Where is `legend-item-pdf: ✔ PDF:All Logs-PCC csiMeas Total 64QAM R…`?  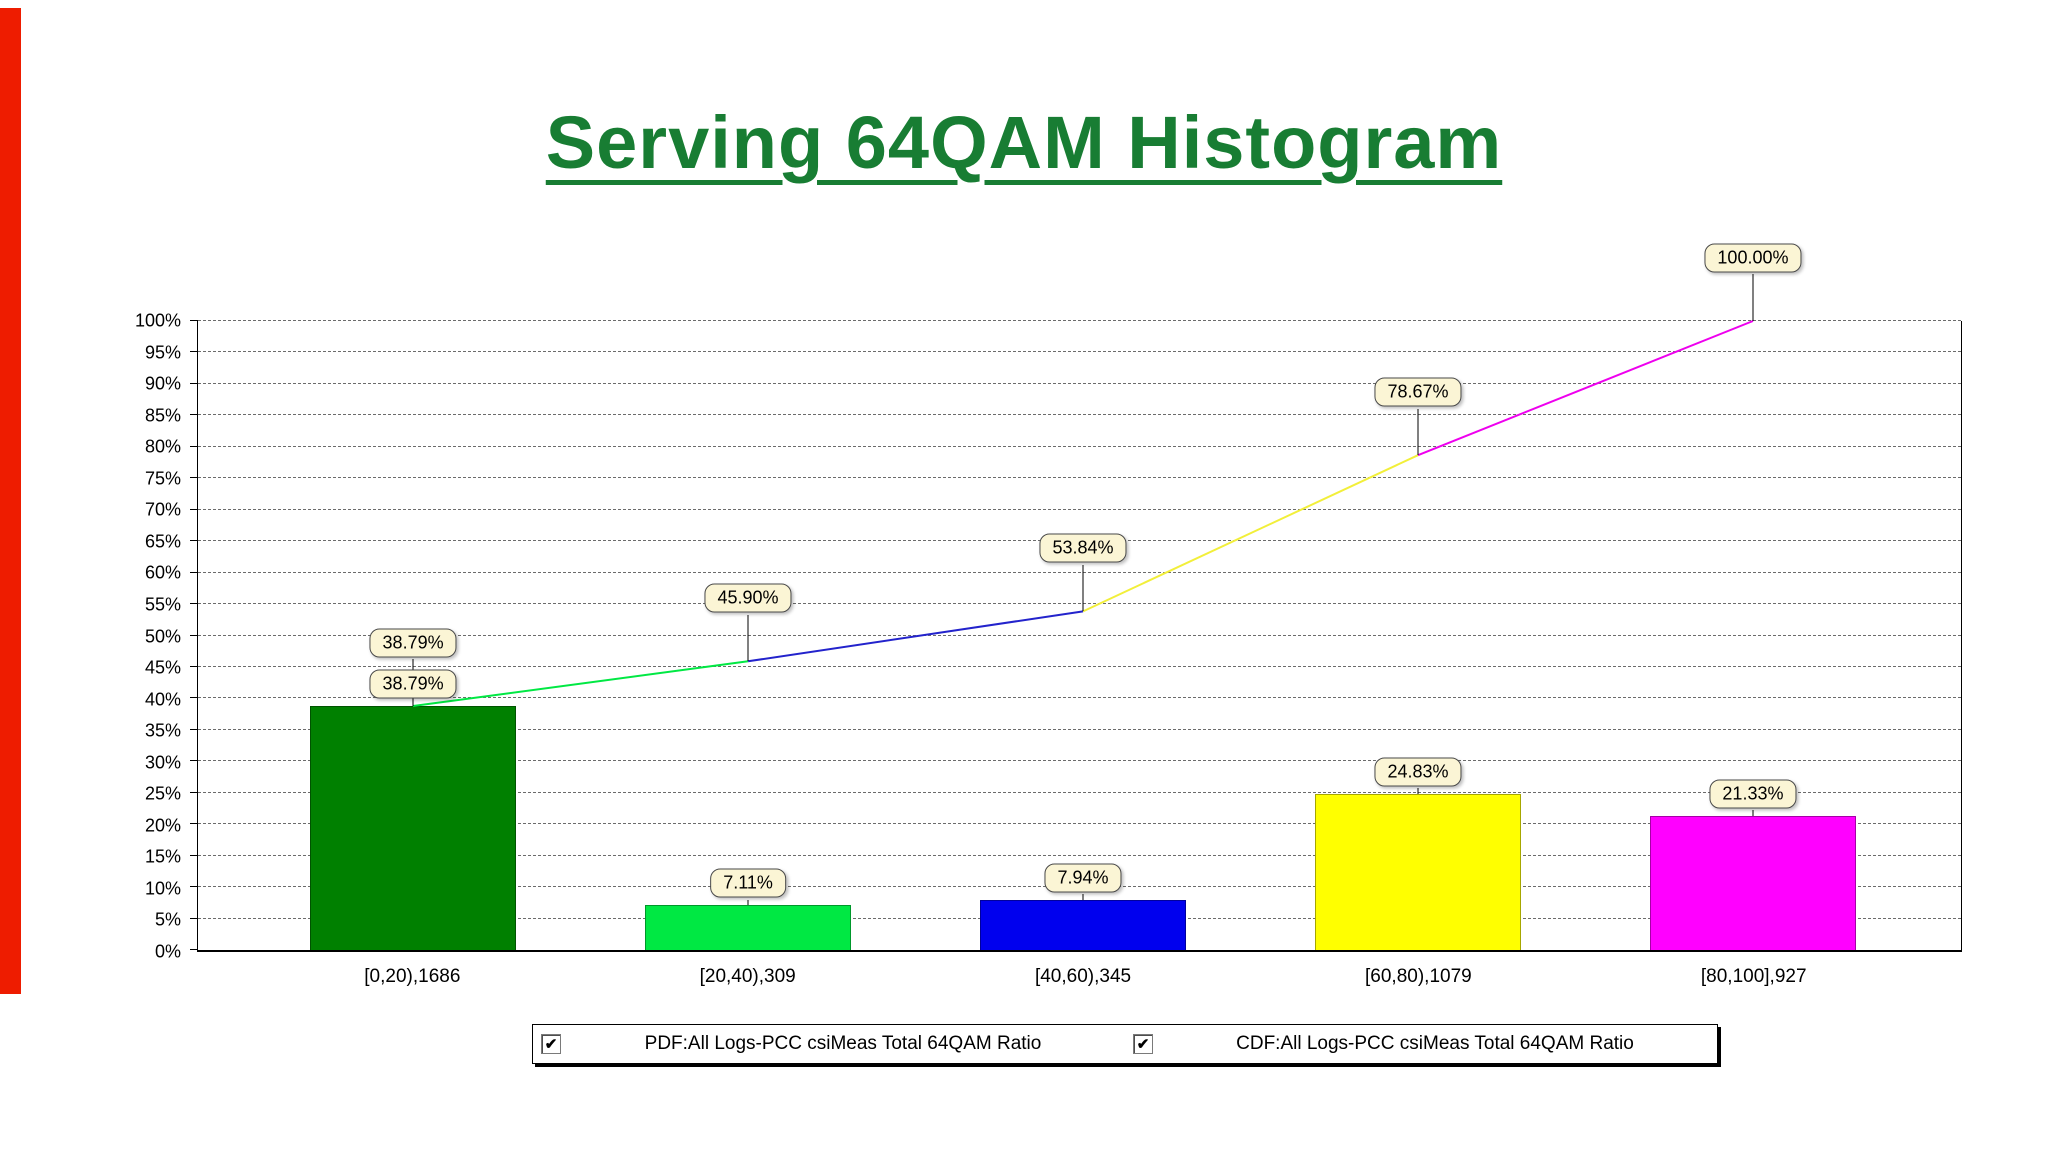 legend-item-pdf: ✔ PDF:All Logs-PCC csiMeas Total 64QAM R… is located at coordinates (829, 1044).